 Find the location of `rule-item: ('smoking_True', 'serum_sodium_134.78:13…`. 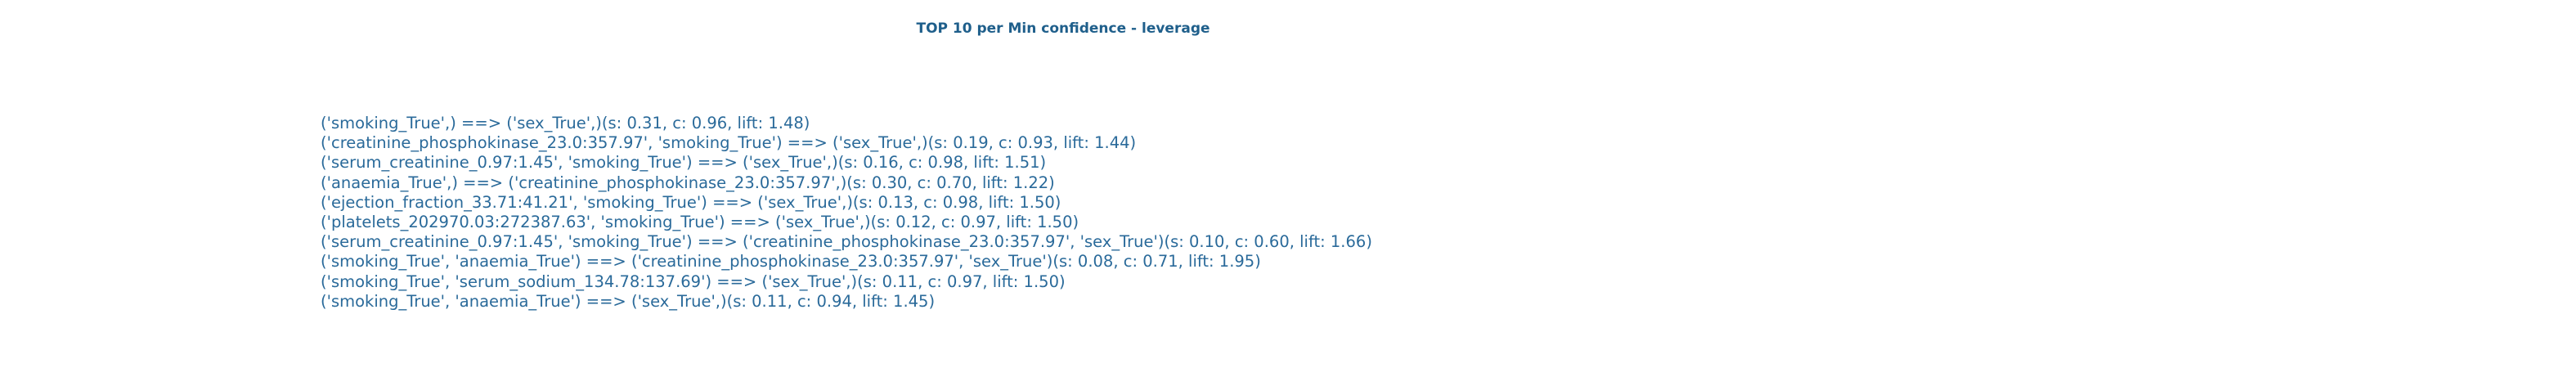

rule-item: ('smoking_True', 'serum_sodium_134.78:13… is located at coordinates (694, 281).